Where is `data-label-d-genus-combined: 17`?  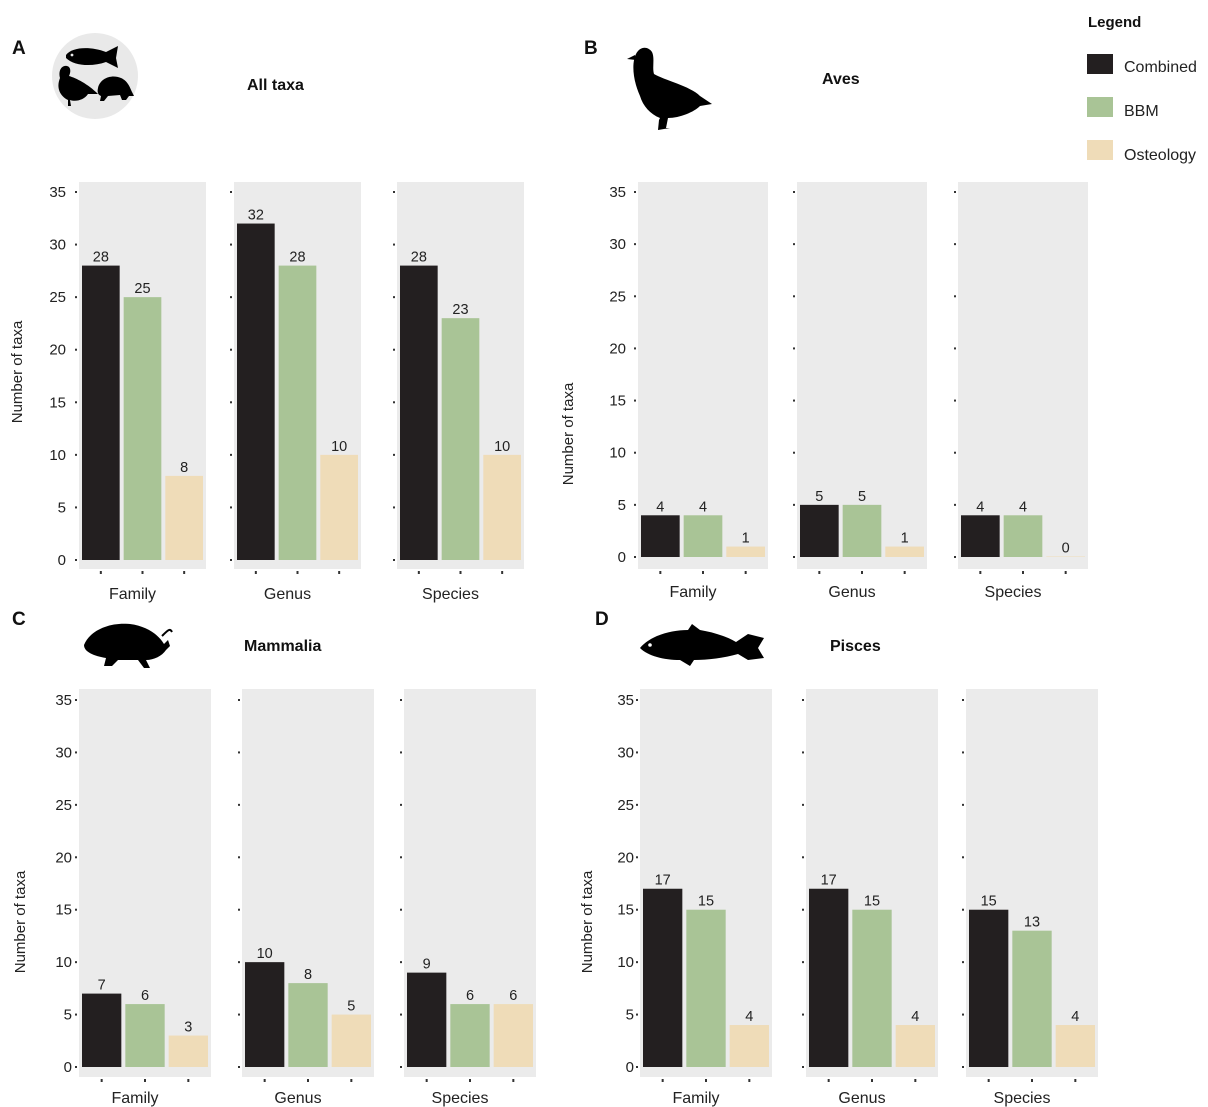 data-label-d-genus-combined: 17 is located at coordinates (829, 881).